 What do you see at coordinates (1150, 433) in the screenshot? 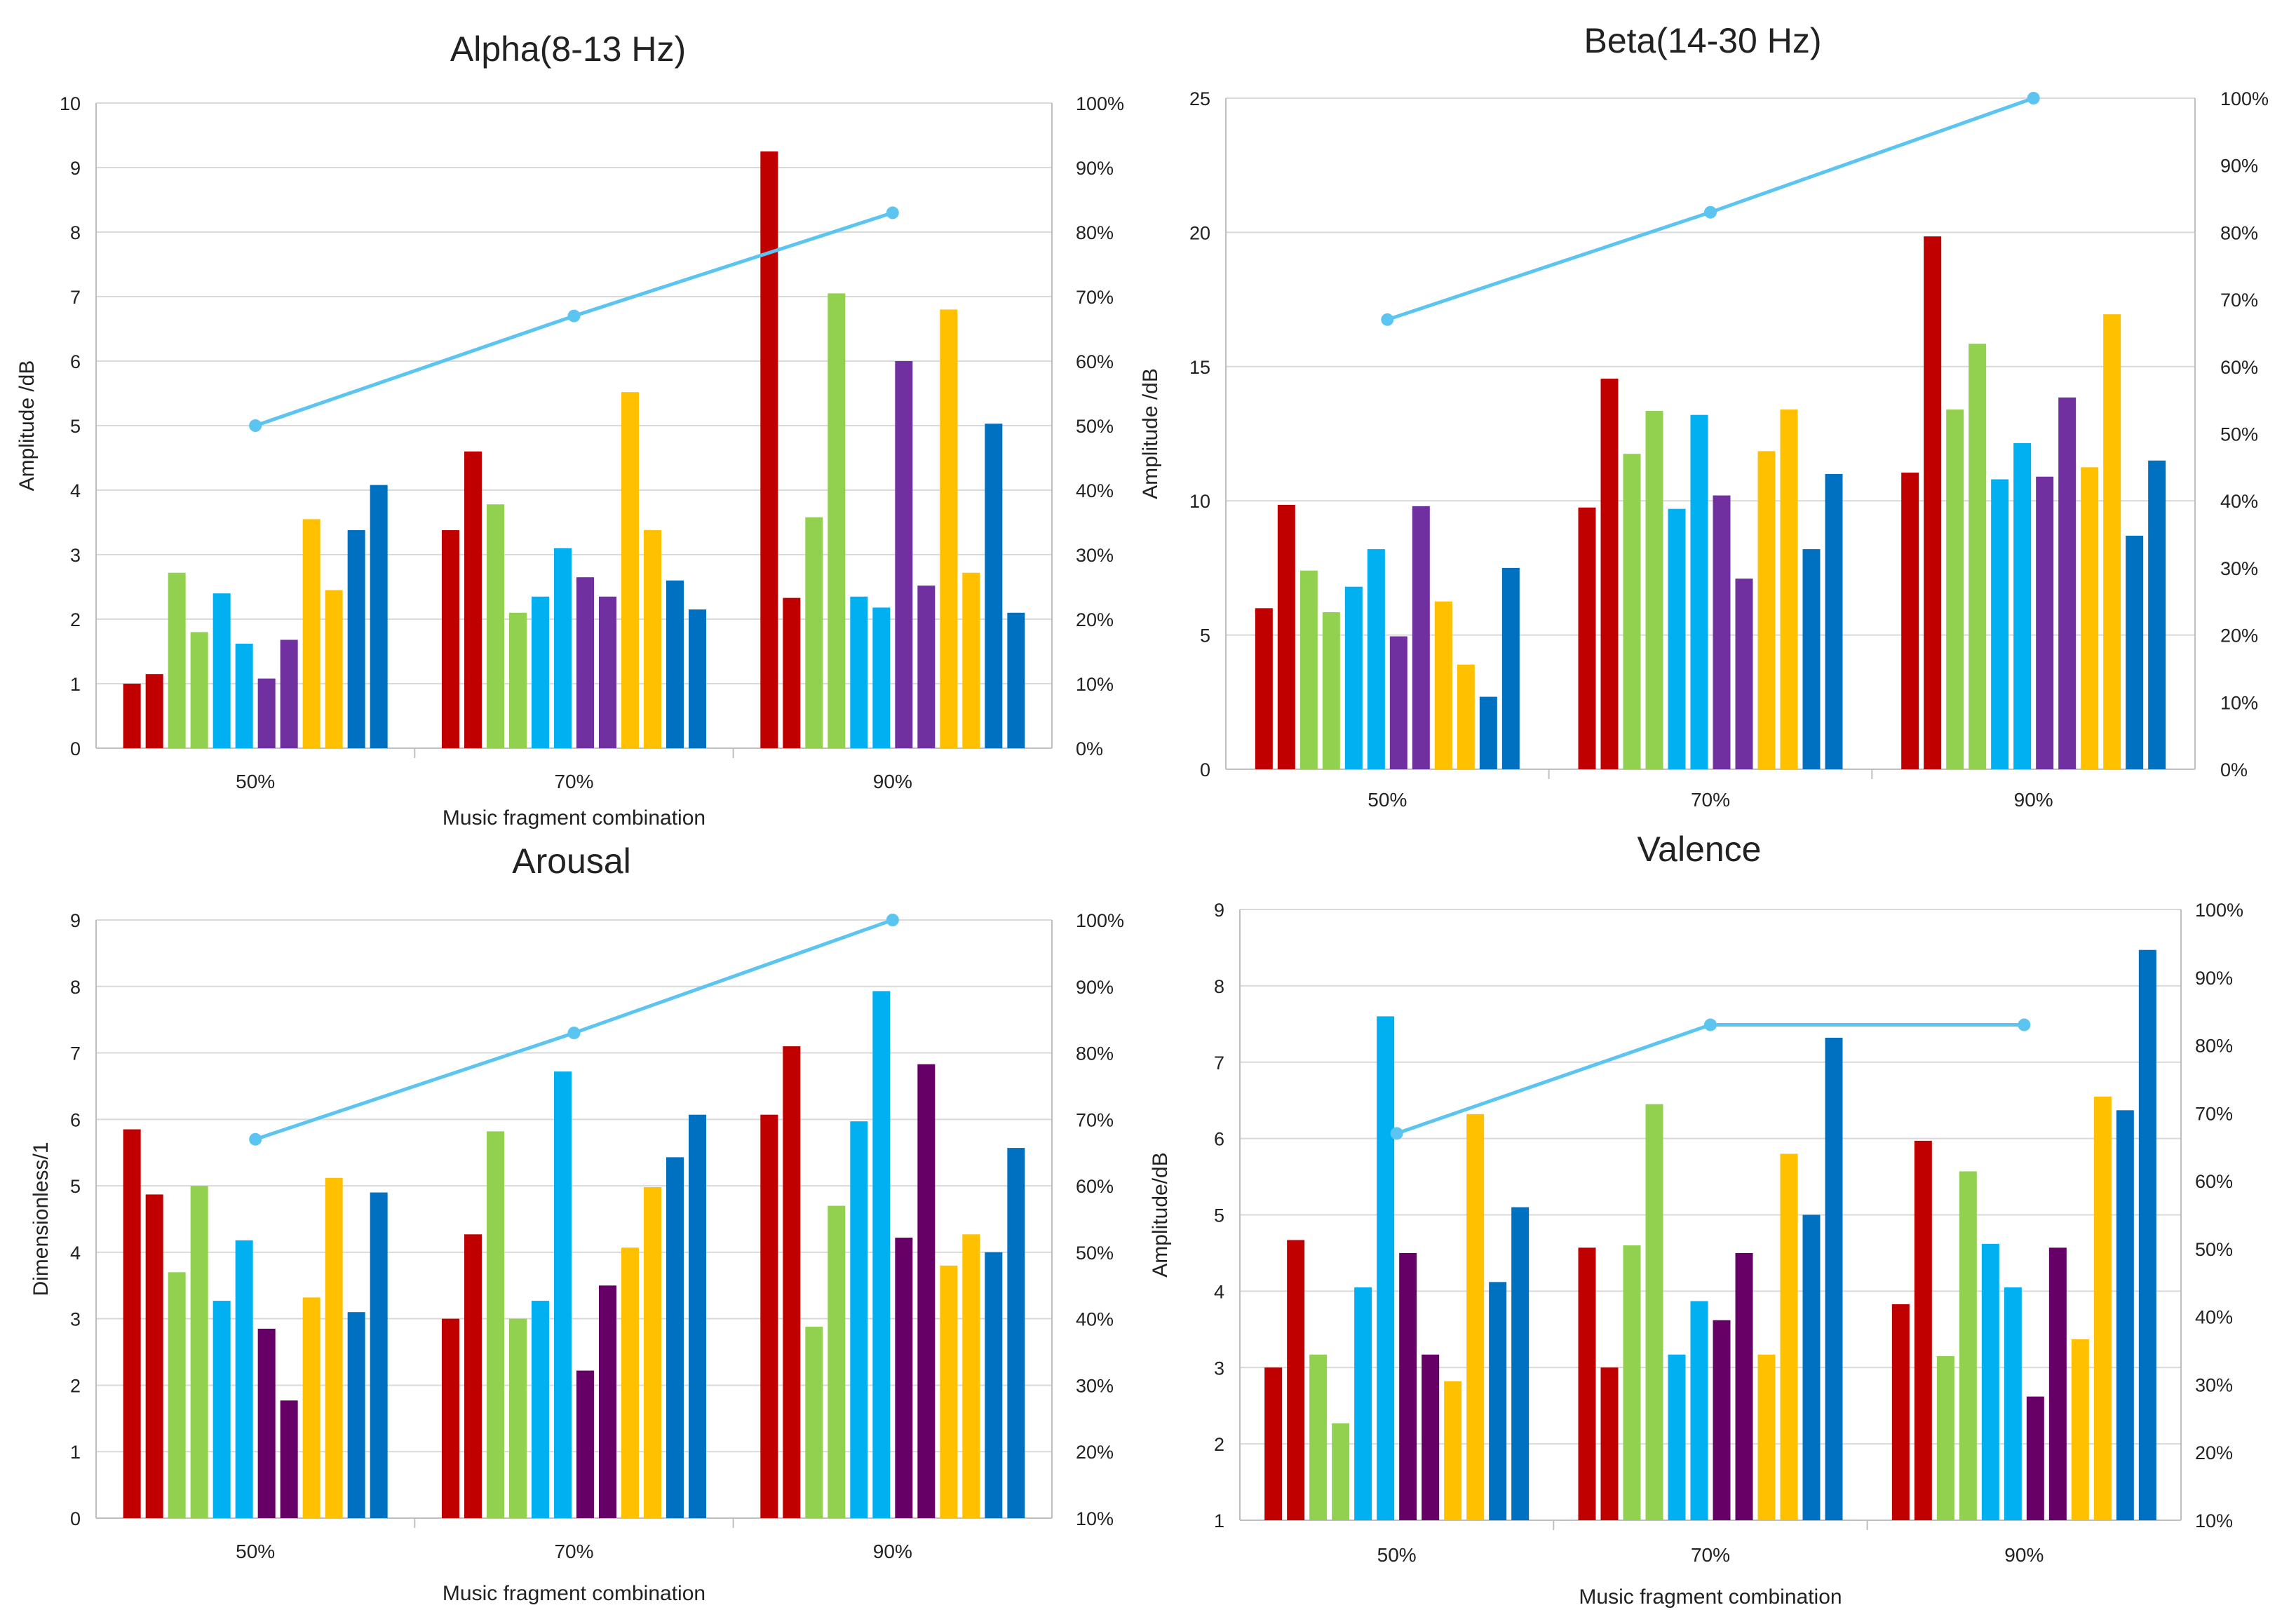
I see `y-axis-label: Amplitude /dB` at bounding box center [1150, 433].